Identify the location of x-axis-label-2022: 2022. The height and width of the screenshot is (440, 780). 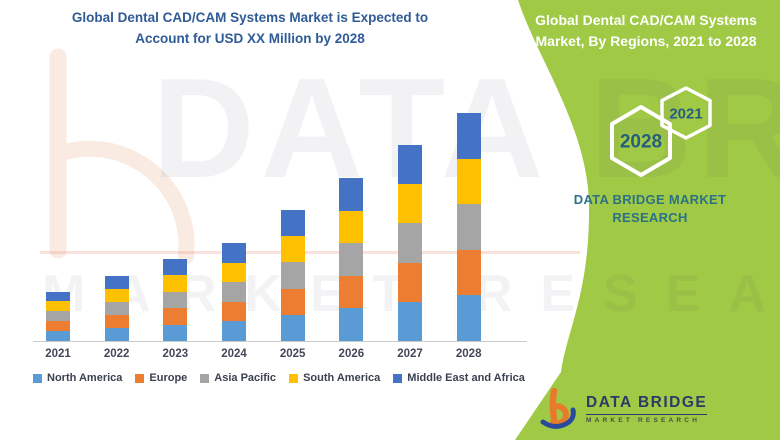
(116, 354).